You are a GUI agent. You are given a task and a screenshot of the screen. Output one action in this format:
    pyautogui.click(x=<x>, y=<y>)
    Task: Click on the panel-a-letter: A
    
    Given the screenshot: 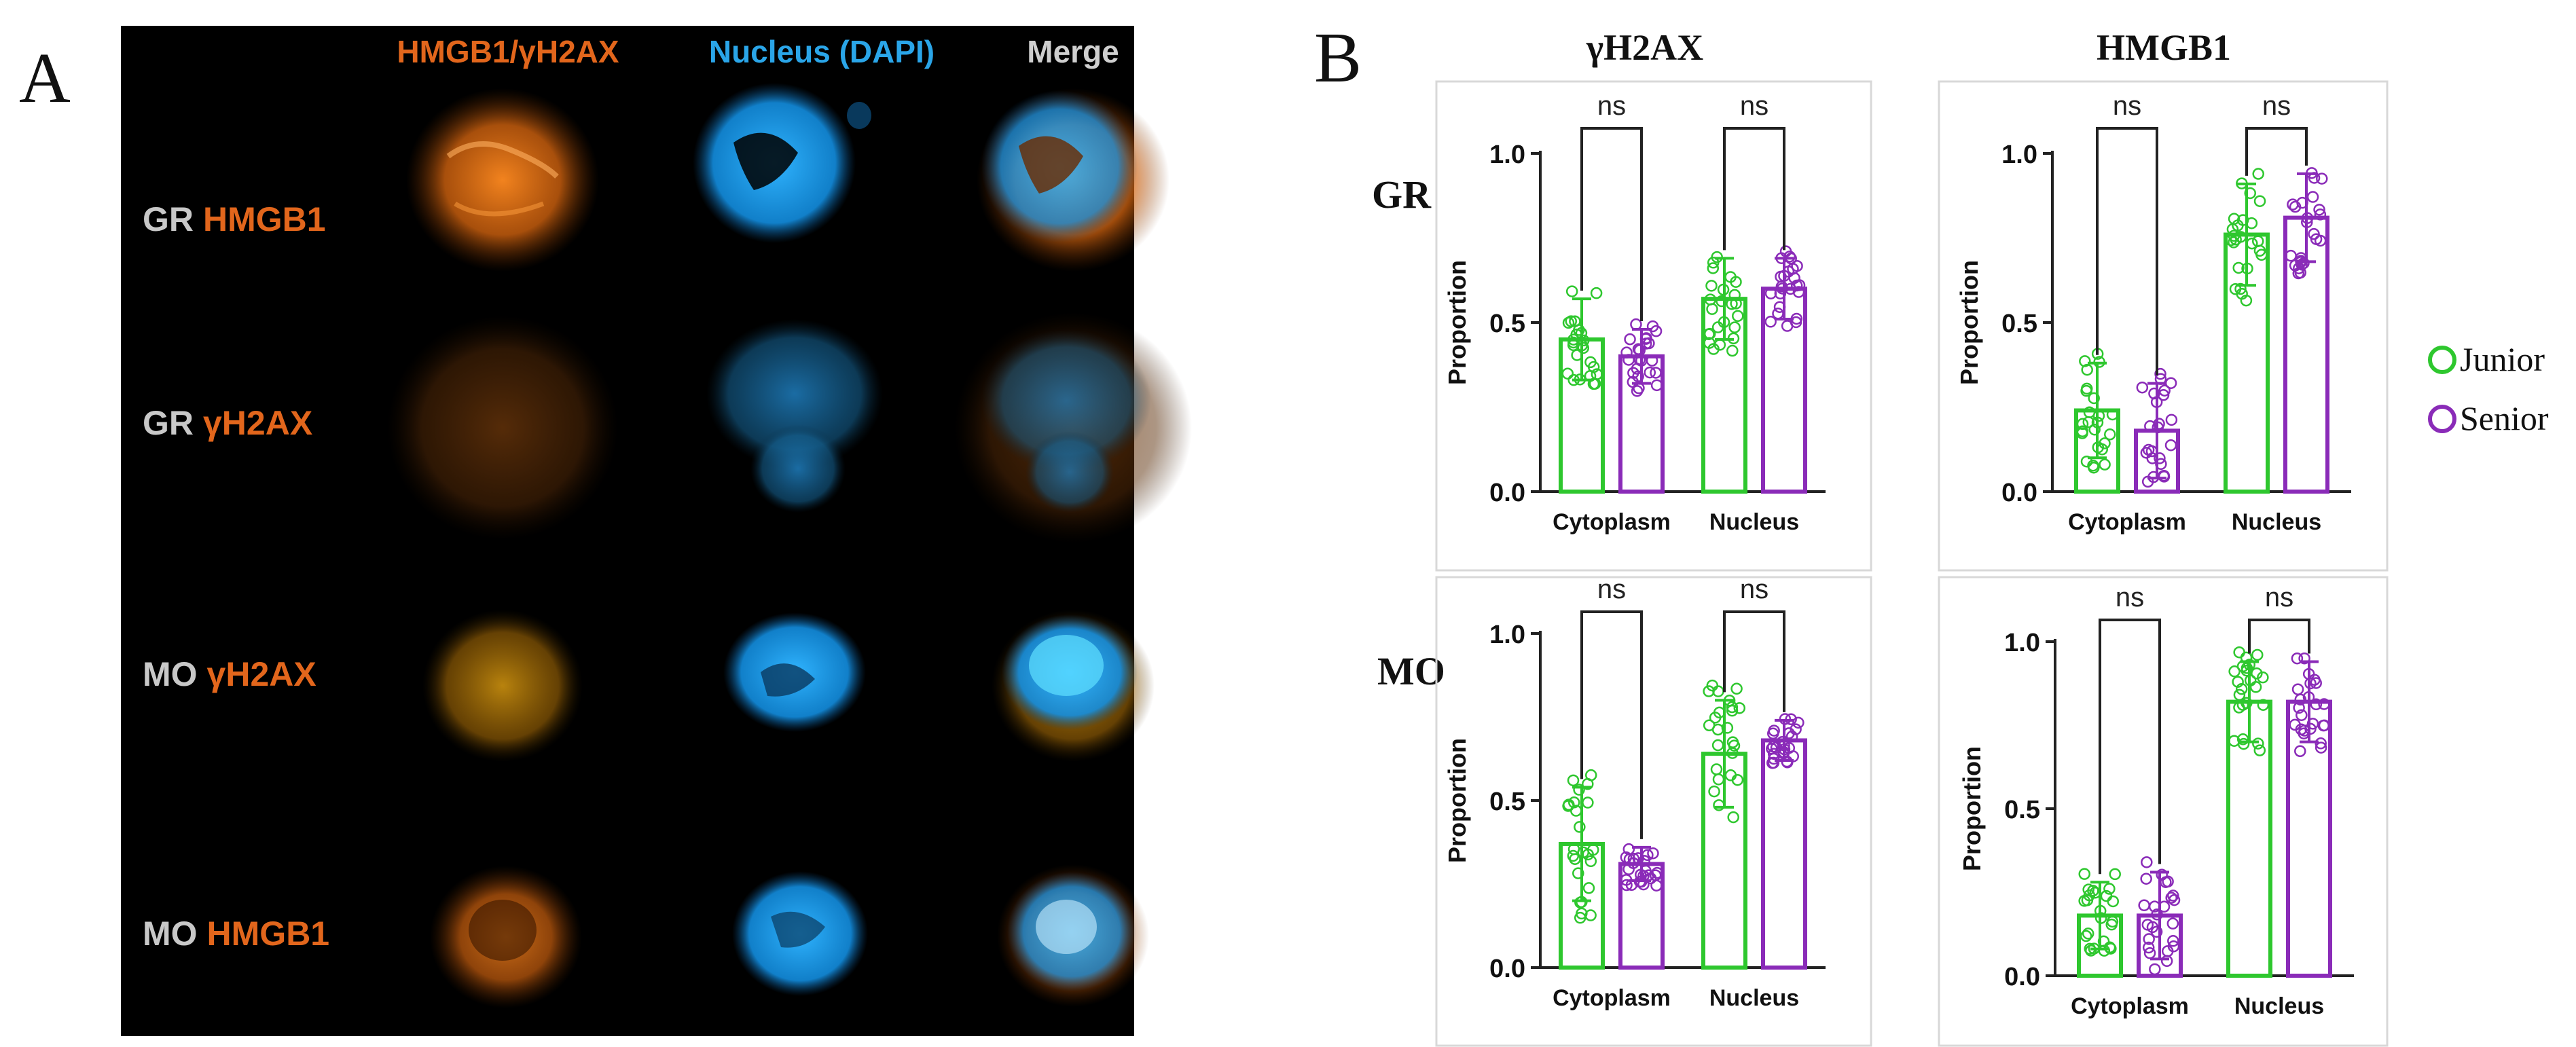 What is the action you would take?
    pyautogui.click(x=45, y=77)
    